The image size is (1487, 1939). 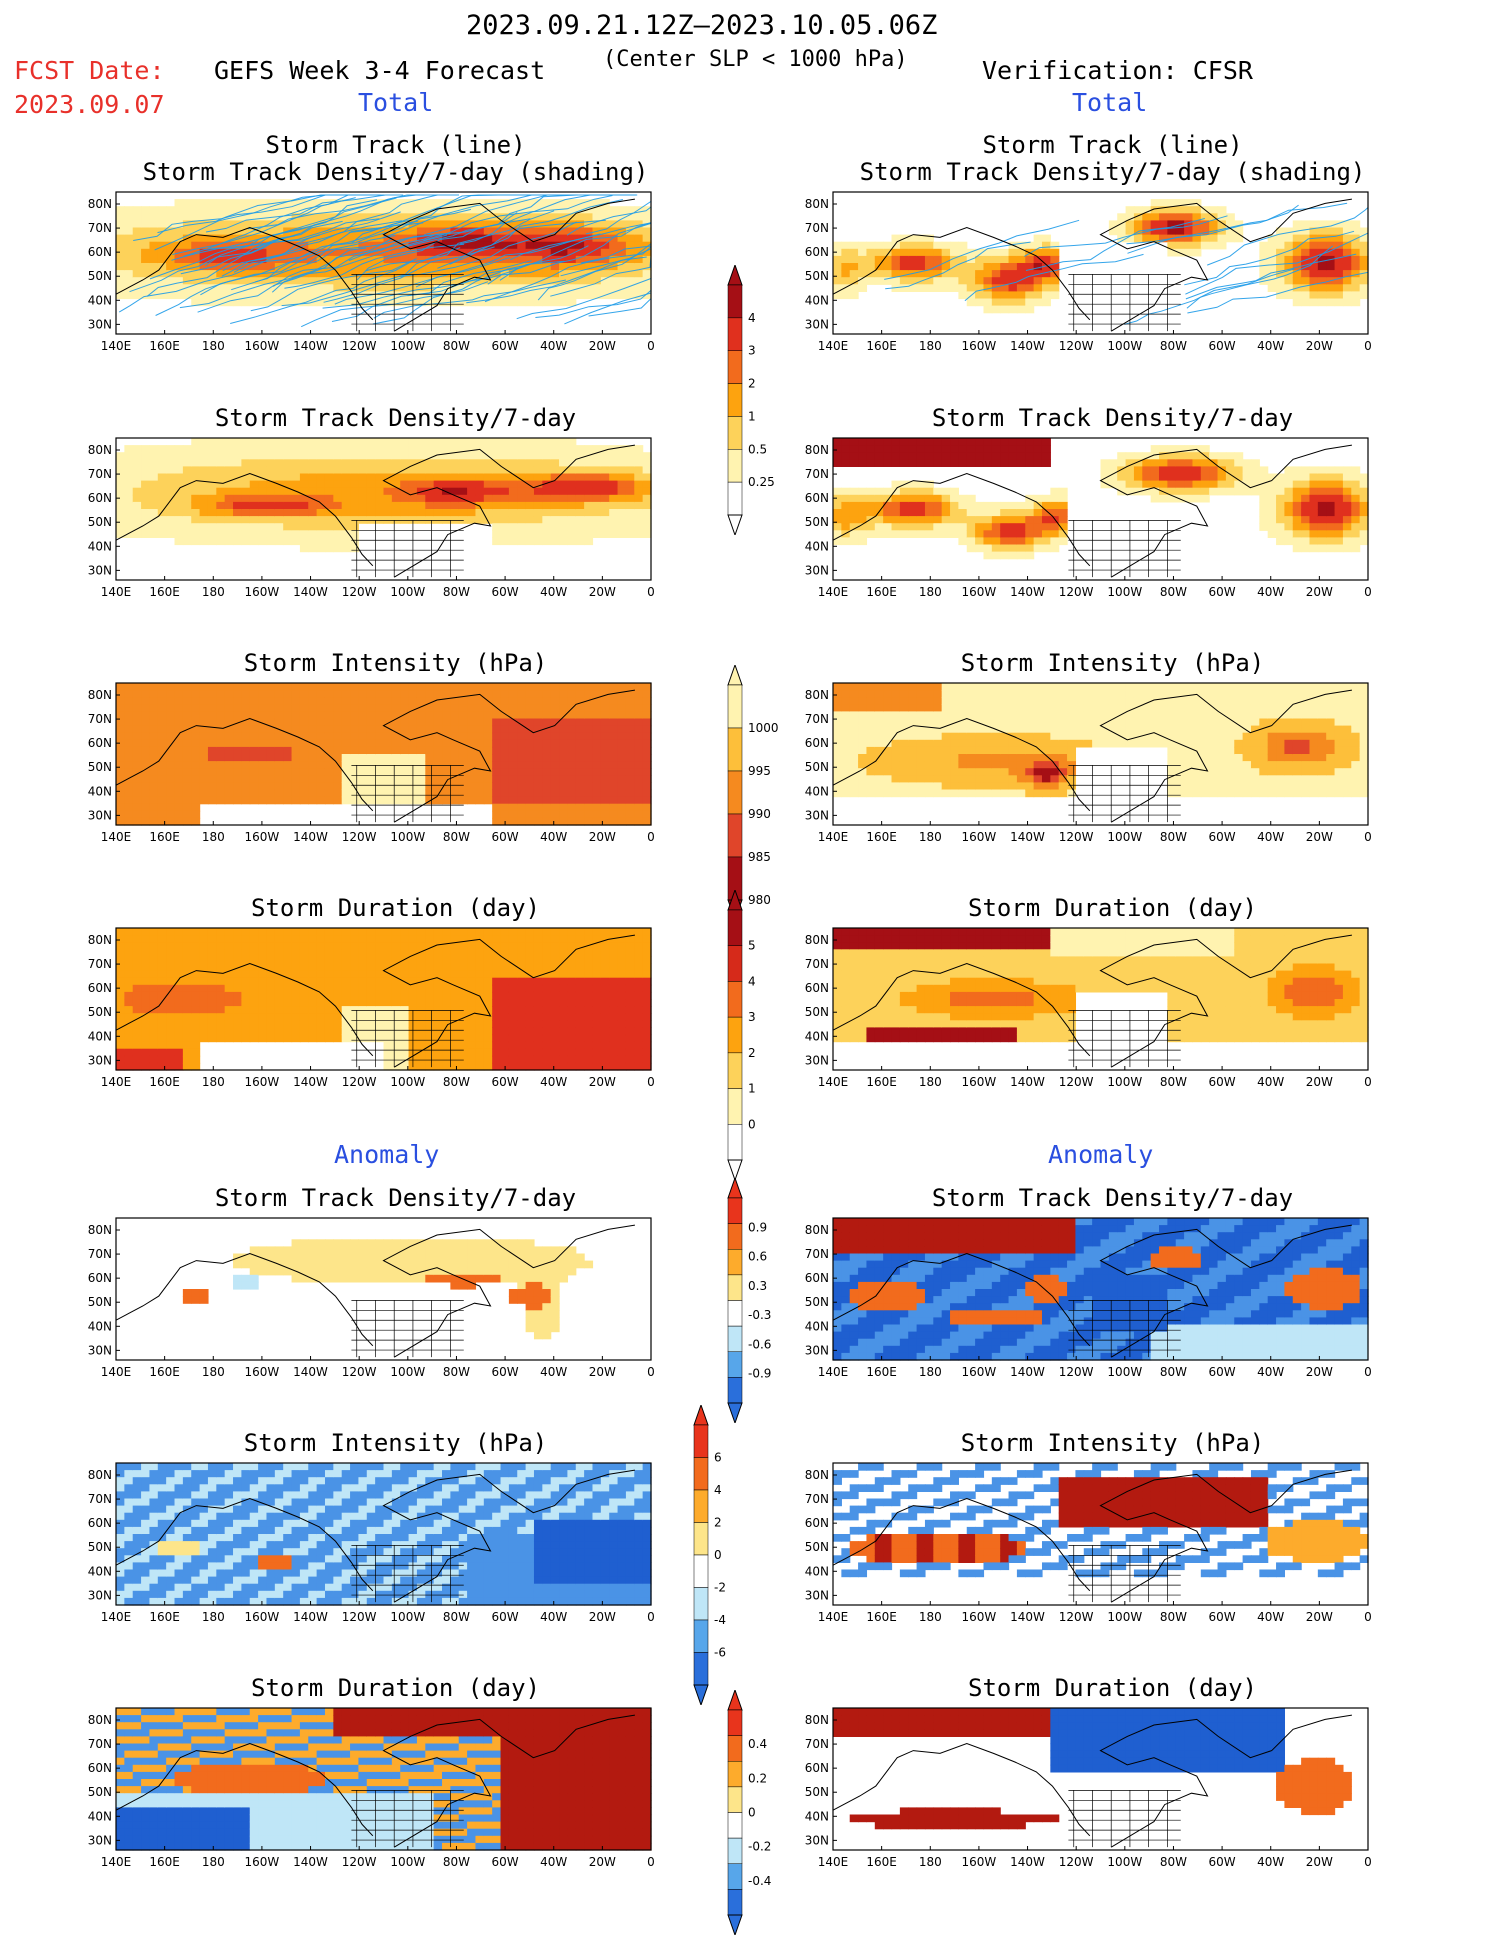 I want to click on lat-tick-label: 70N, so click(x=100, y=228).